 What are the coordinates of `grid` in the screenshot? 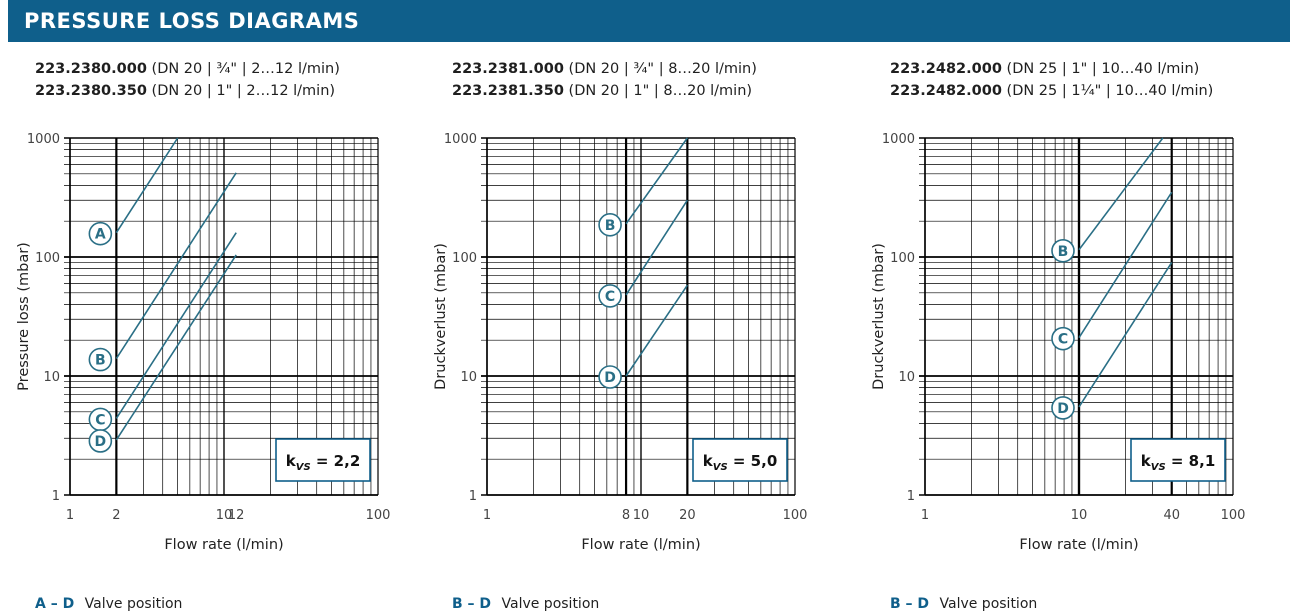 It's located at (638, 316).